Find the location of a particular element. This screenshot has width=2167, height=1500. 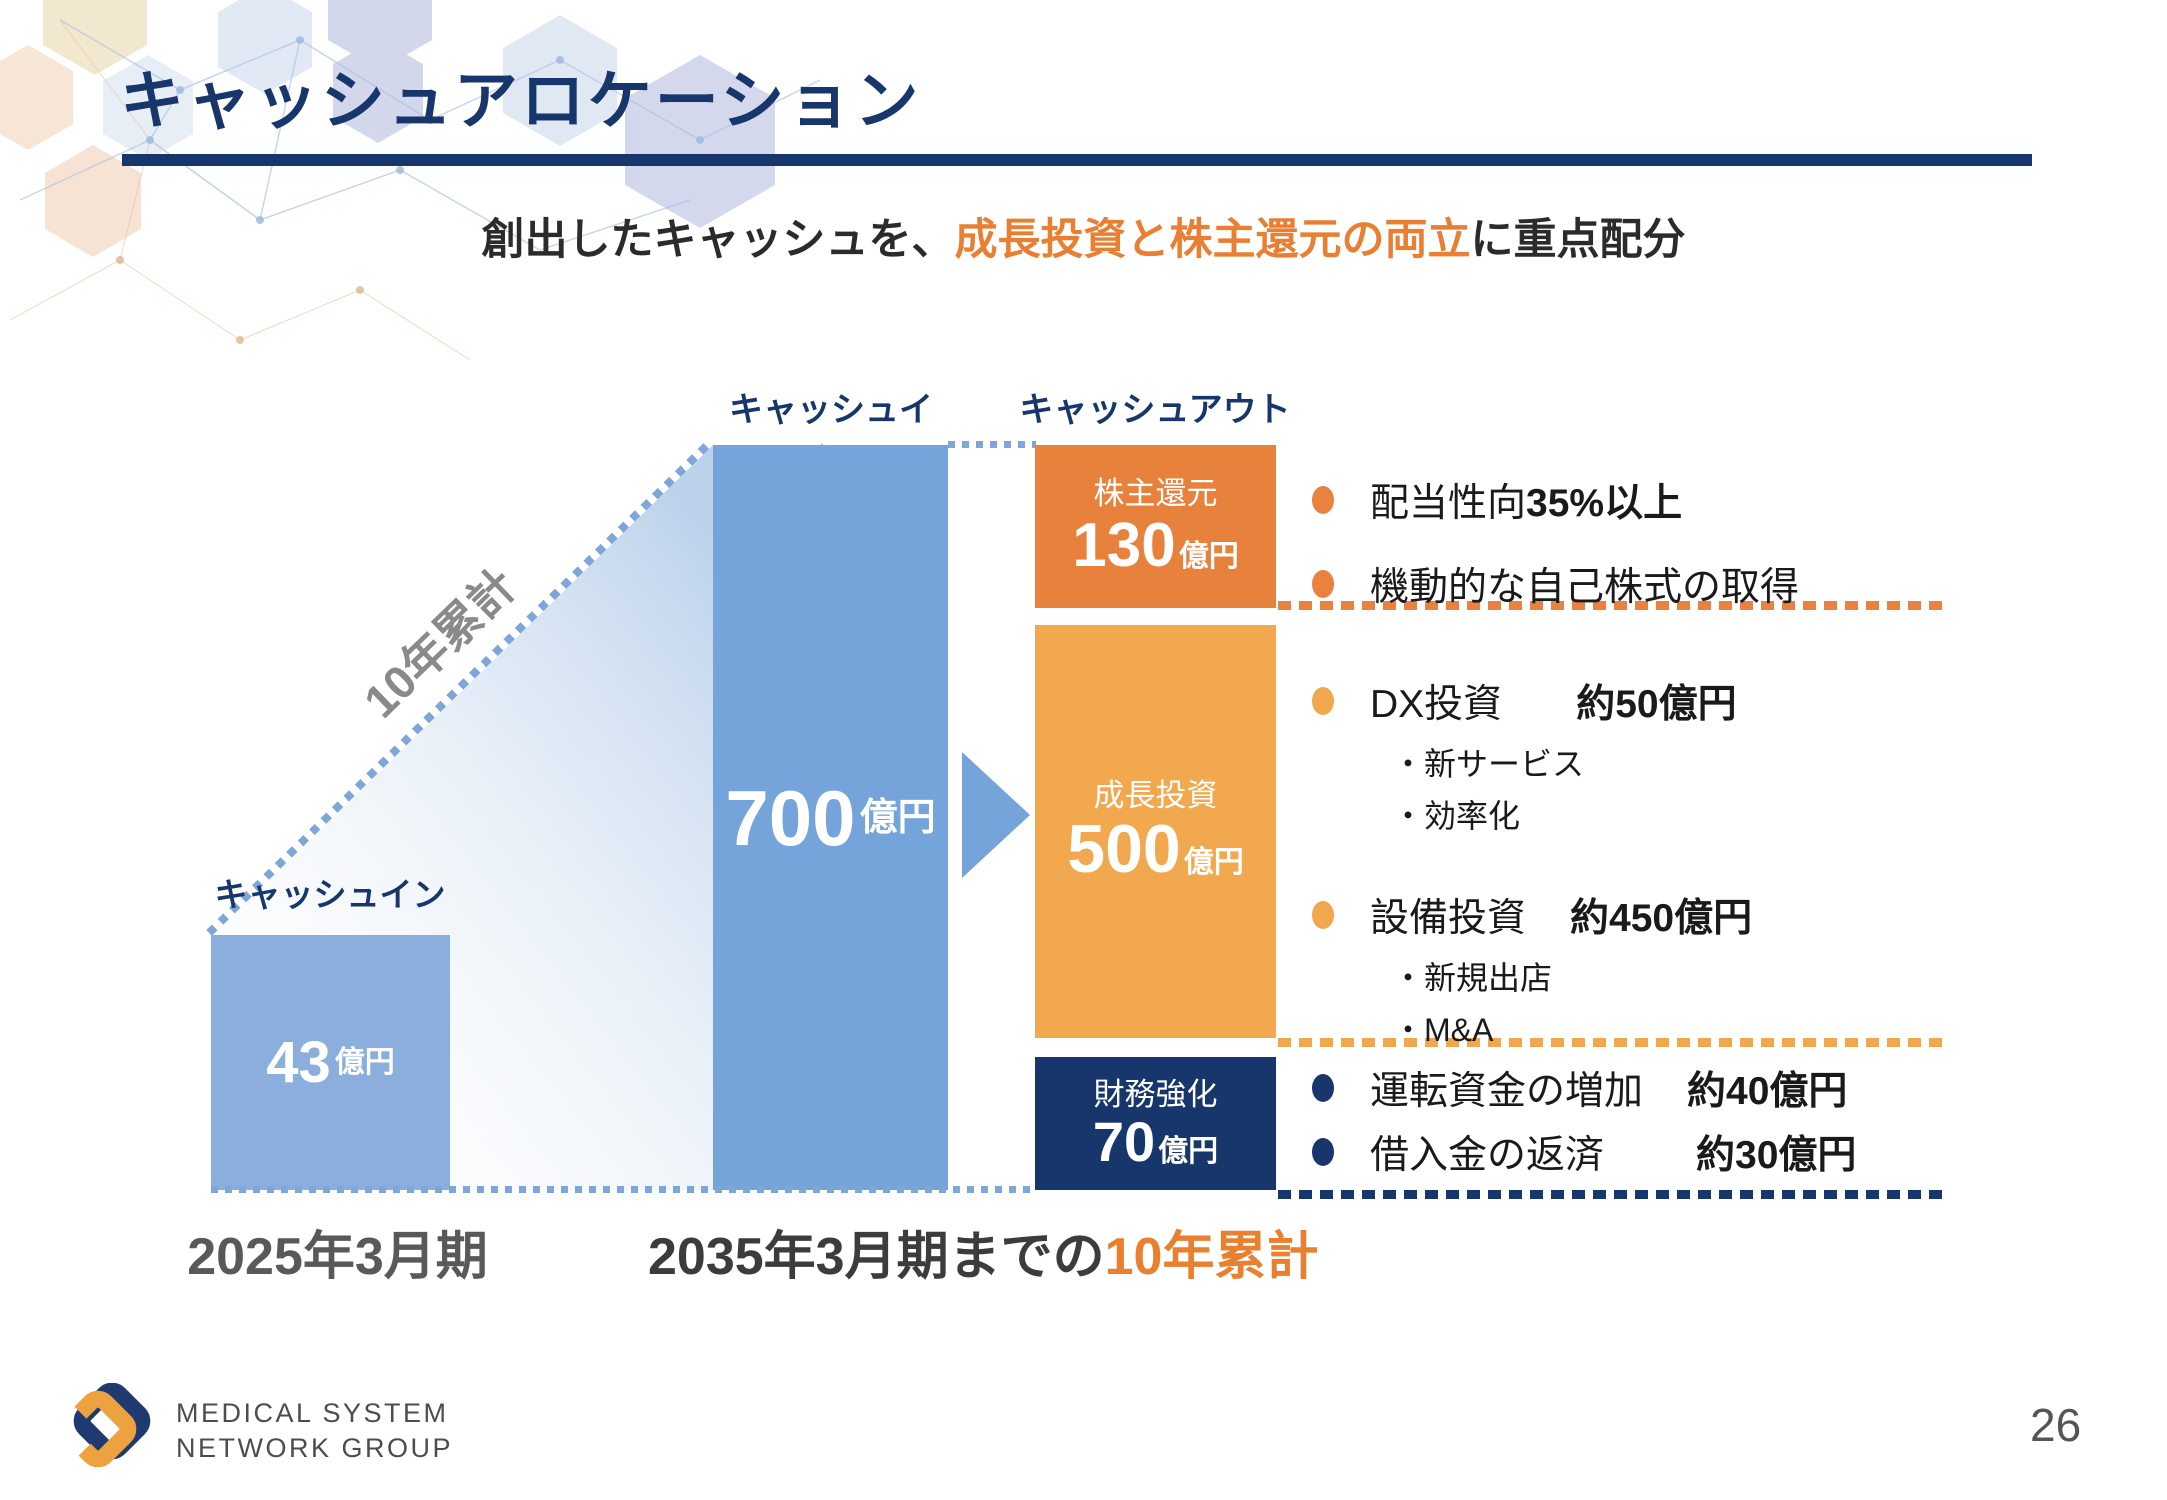

bullet-text: 配当性向 is located at coordinates (1448, 503).